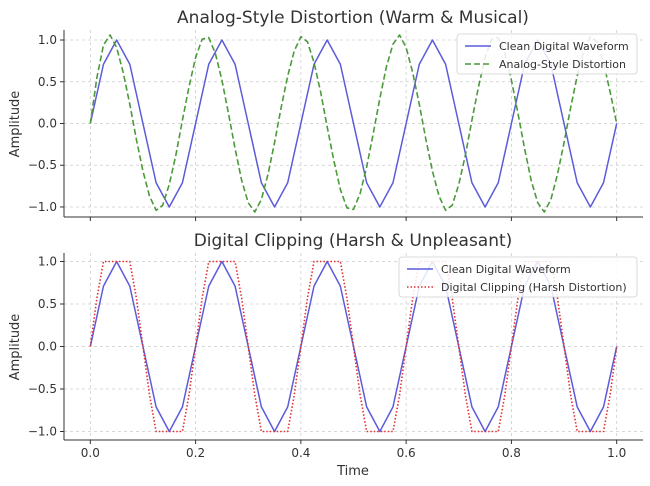 This screenshot has height=486, width=650. I want to click on x-tick-label: 1.0, so click(616, 453).